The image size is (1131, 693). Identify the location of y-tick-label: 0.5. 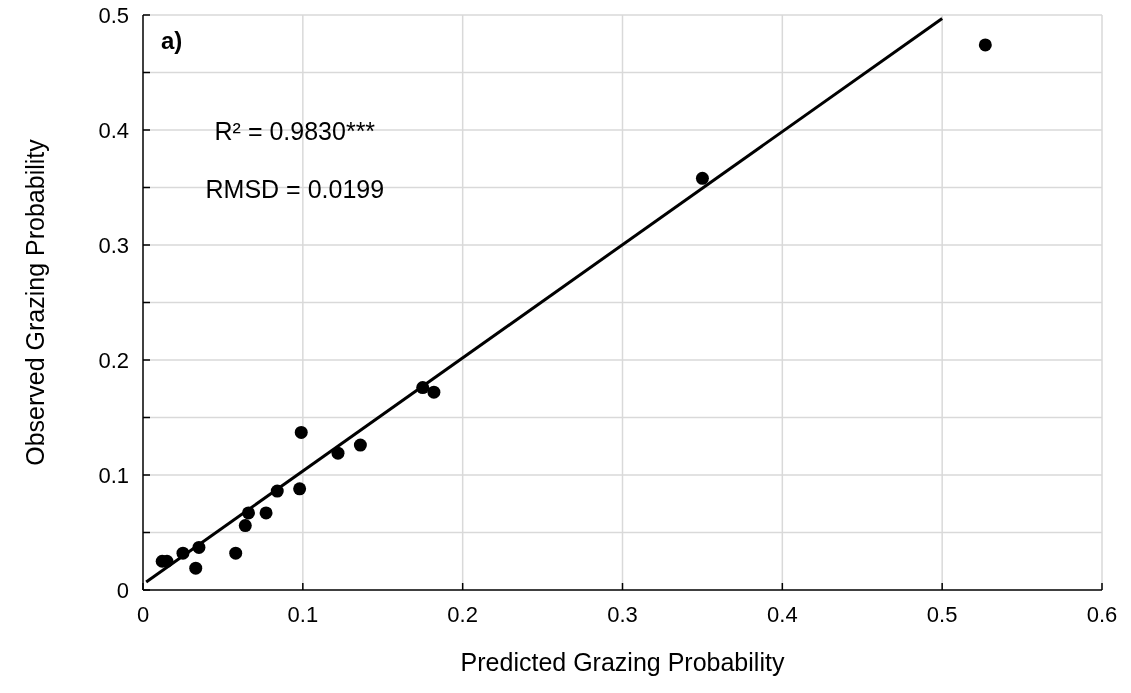
(113, 15).